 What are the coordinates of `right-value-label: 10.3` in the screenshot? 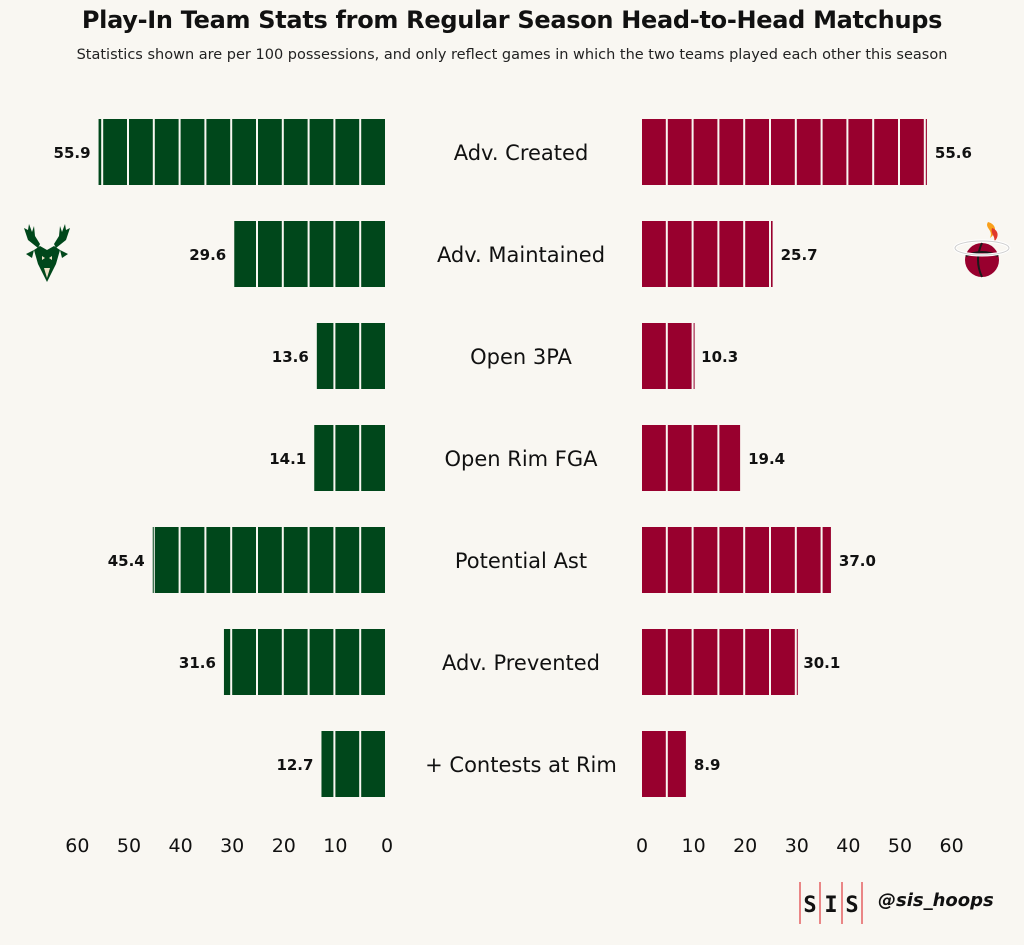 It's located at (719, 357).